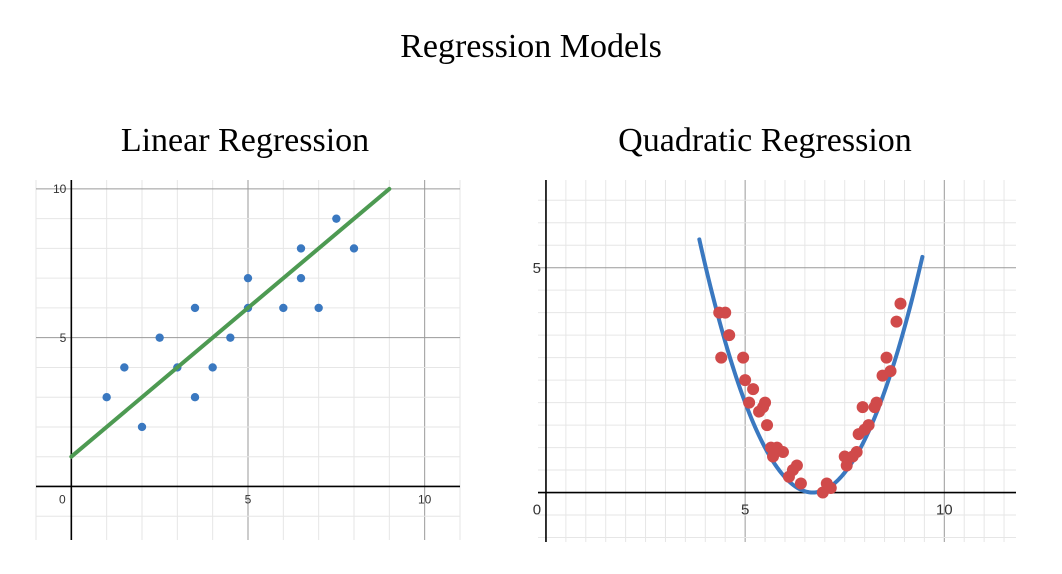 The image size is (1062, 574). I want to click on main-title: Regression Models, so click(531, 46).